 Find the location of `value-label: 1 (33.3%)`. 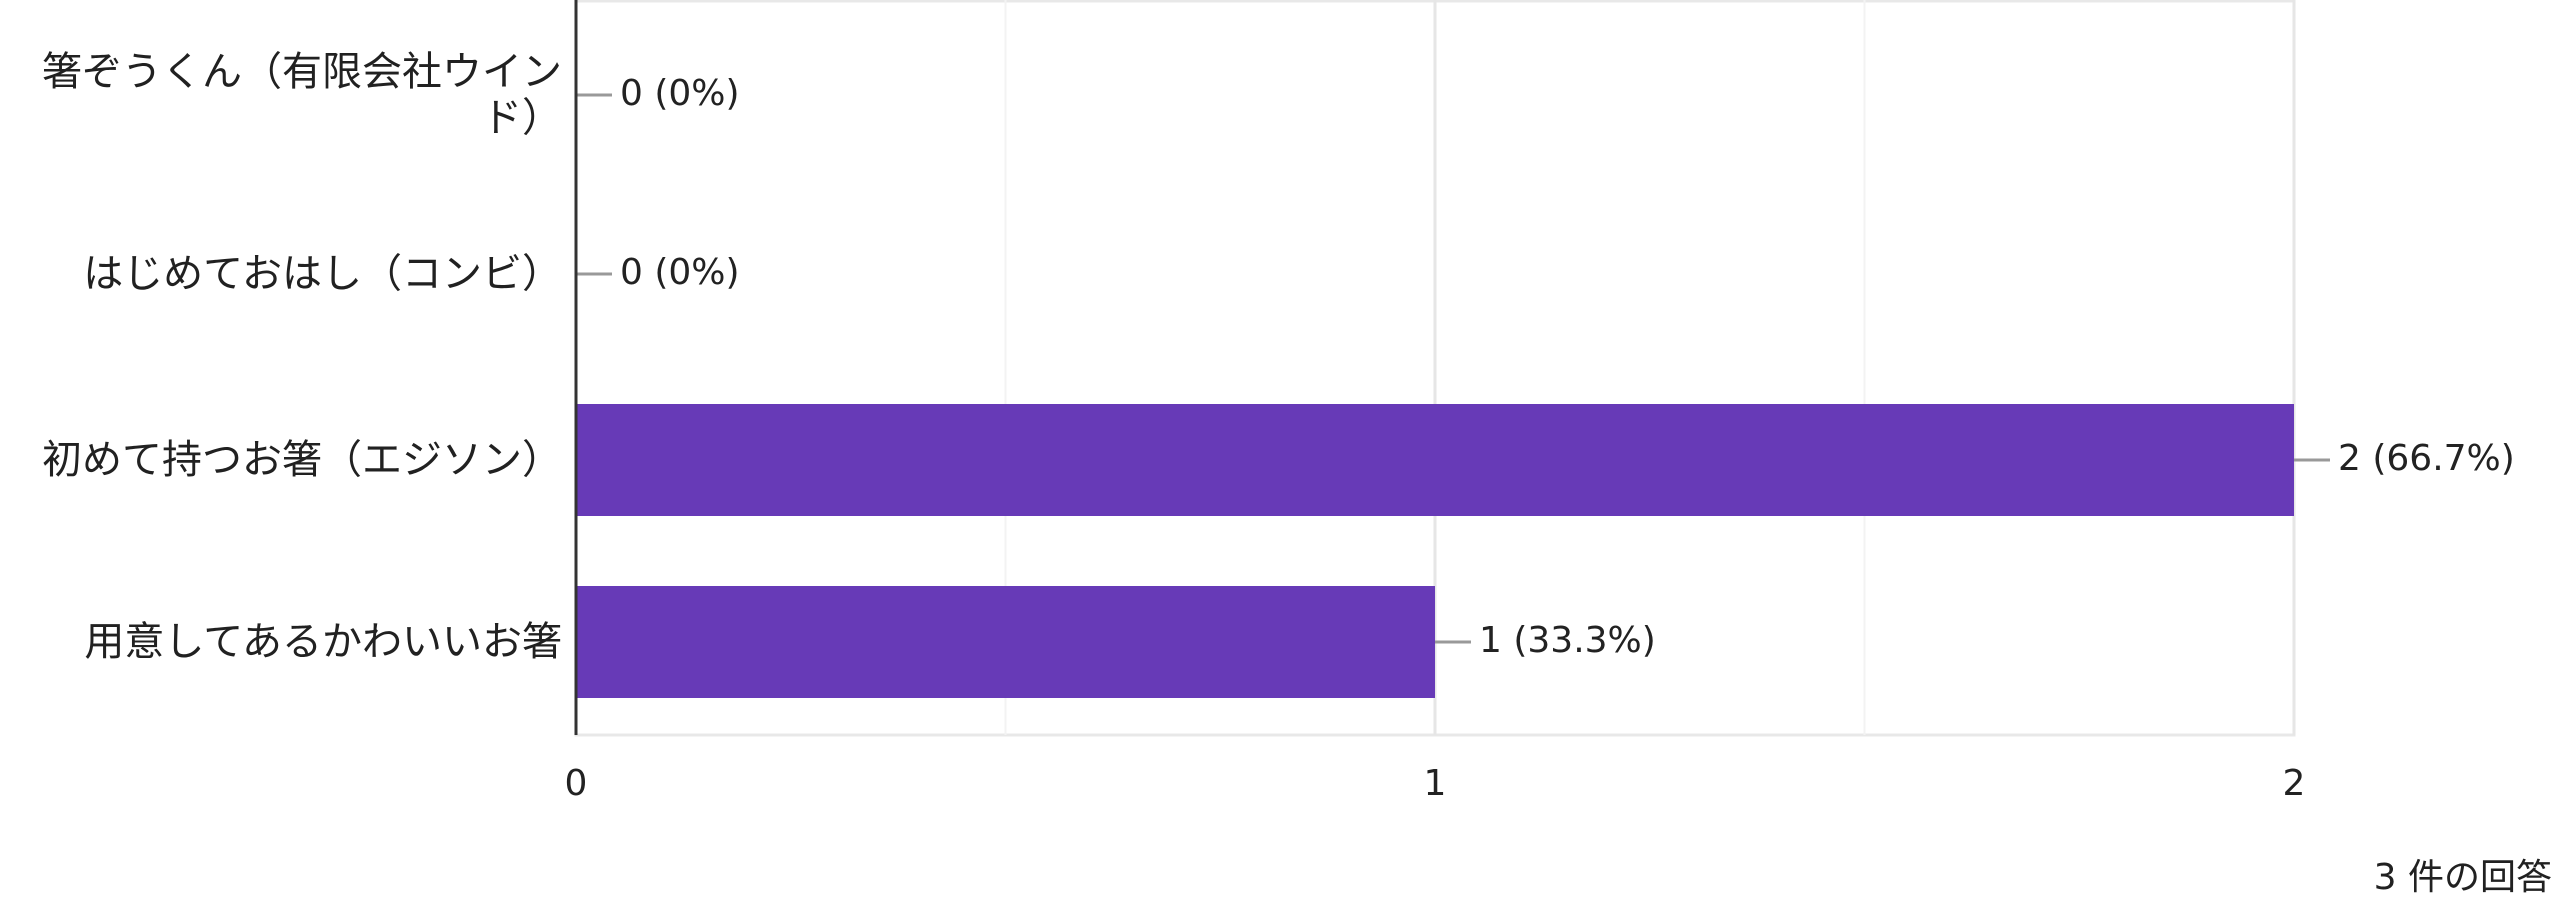

value-label: 1 (33.3%) is located at coordinates (1567, 640).